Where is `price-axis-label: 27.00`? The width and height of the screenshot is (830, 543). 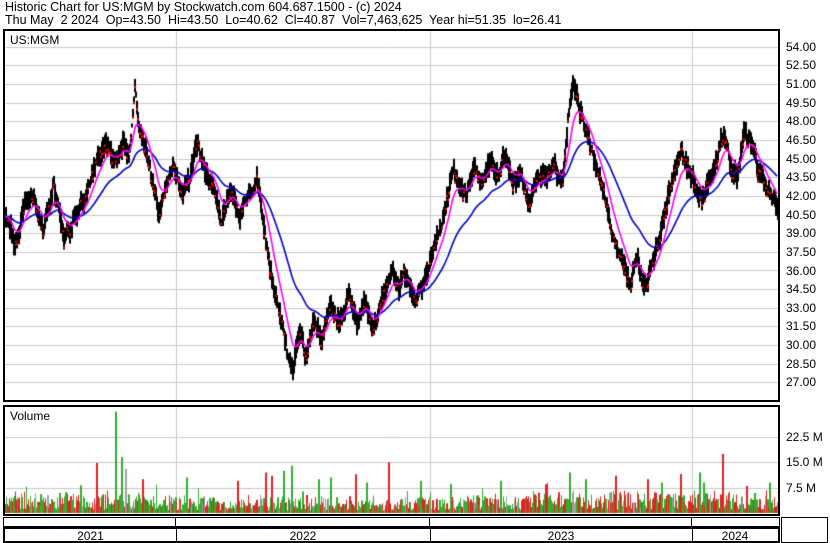
price-axis-label: 27.00 is located at coordinates (801, 382).